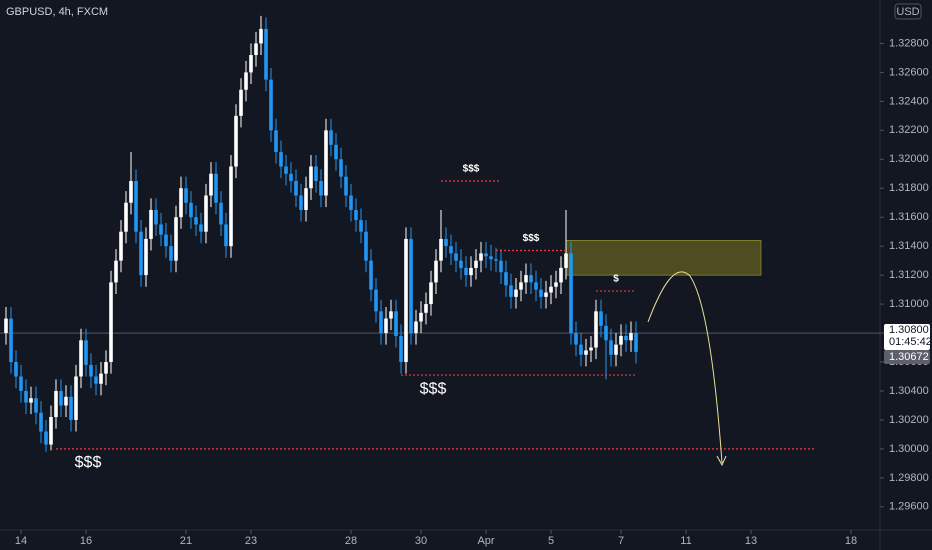 The width and height of the screenshot is (932, 550). I want to click on supply-zone, so click(663, 258).